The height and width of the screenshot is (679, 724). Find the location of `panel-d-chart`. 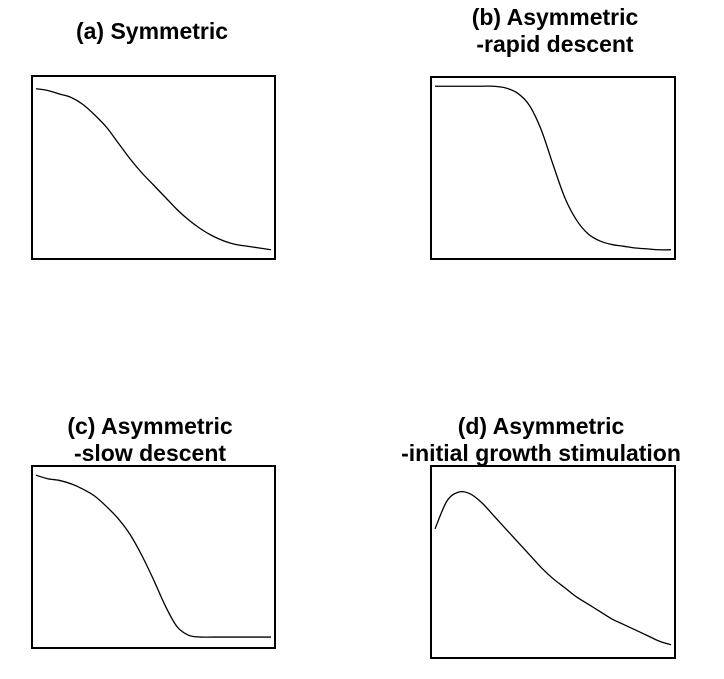

panel-d-chart is located at coordinates (553, 562).